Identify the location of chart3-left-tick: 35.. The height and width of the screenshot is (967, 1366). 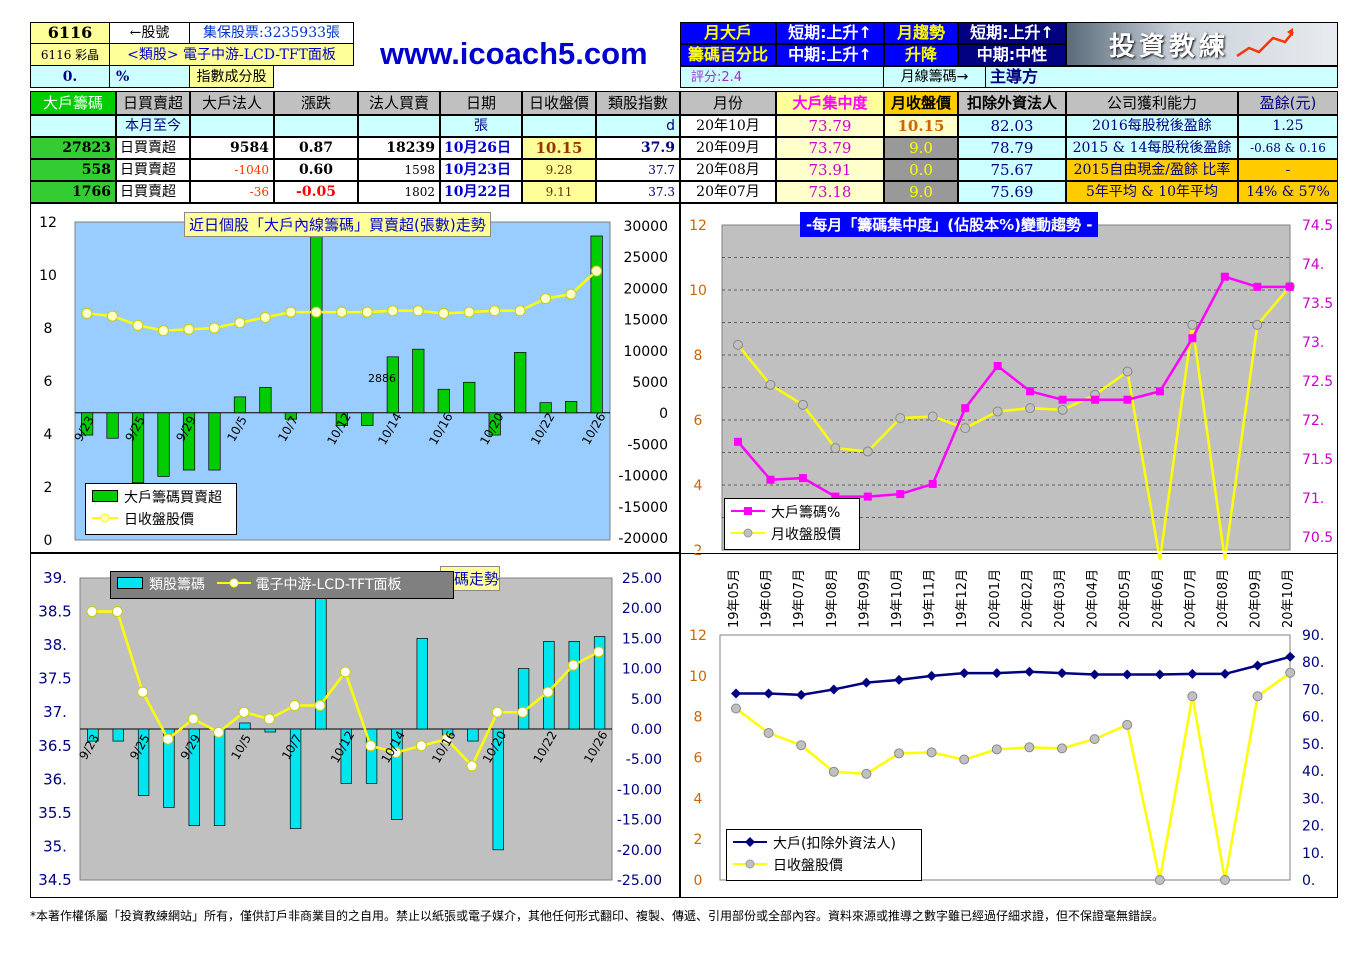
(55, 846).